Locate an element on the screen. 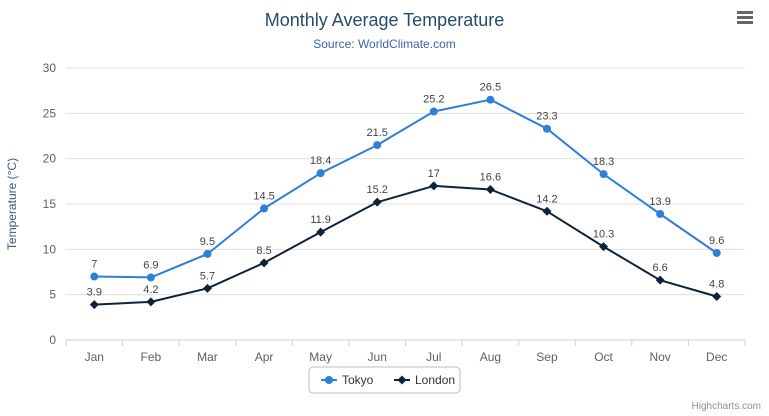 The width and height of the screenshot is (769, 416). x-tick-label: May is located at coordinates (320, 357).